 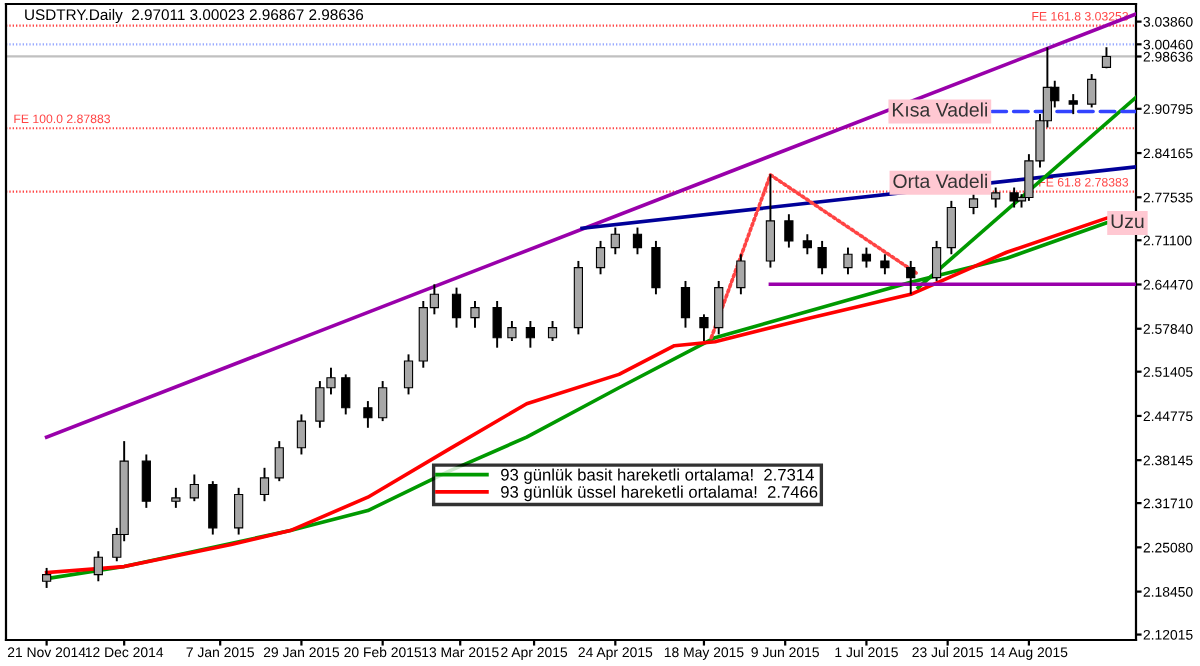 I want to click on legend-label: 93 günlük üssel hareketli ortalama! 2.7466, so click(x=659, y=493).